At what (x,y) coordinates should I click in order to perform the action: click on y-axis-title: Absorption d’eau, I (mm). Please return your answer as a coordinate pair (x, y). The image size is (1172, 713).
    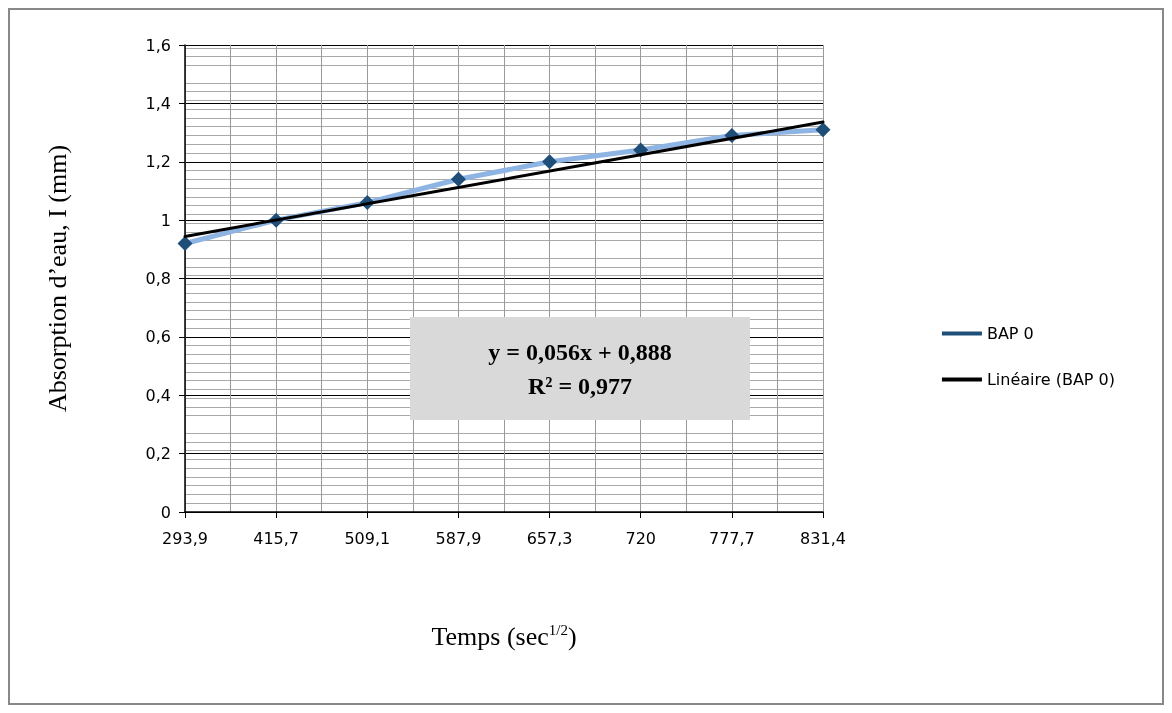
    Looking at the image, I should click on (57, 278).